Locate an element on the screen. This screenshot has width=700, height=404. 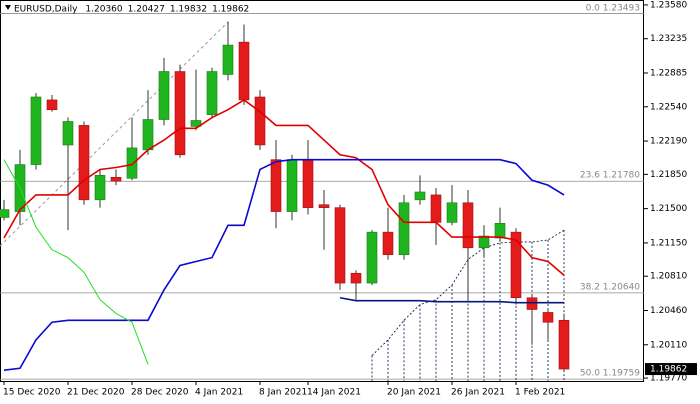
x-tick-label: 1 Feb 2021 is located at coordinates (540, 393).